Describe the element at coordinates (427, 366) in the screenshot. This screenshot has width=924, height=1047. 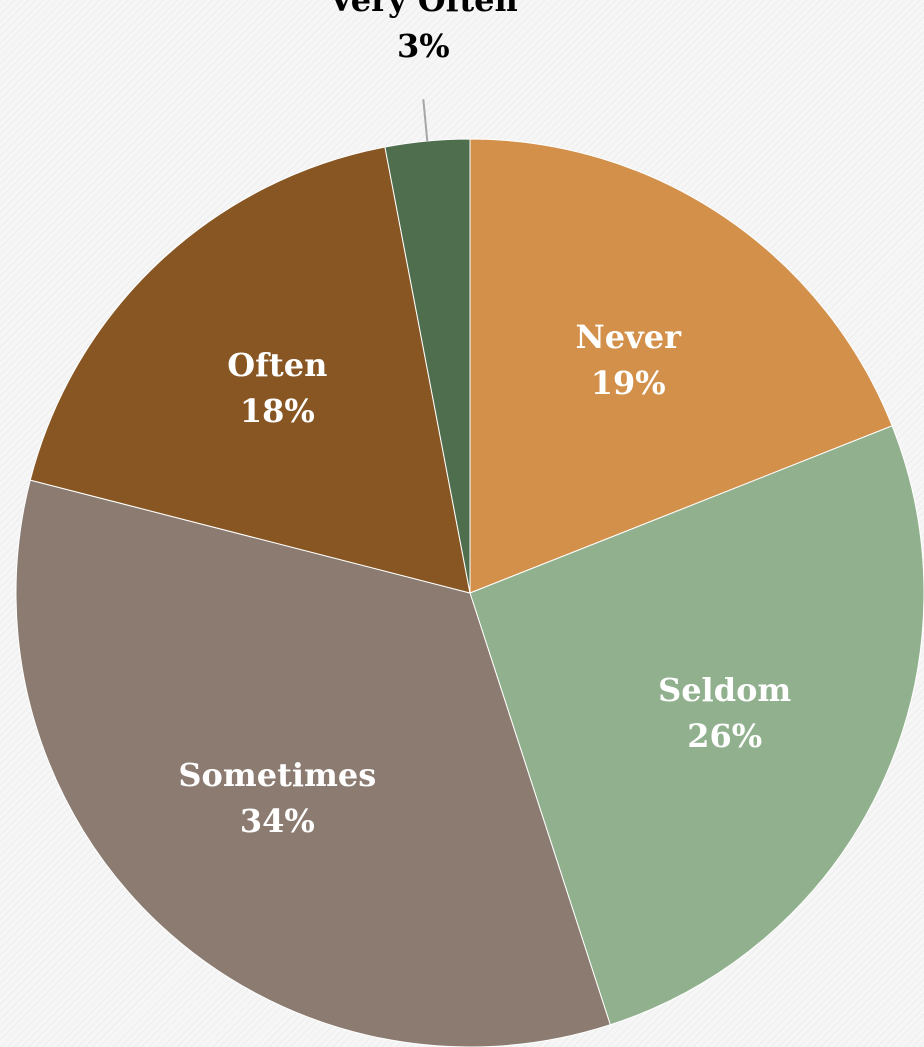
I see `slice-very-often` at that location.